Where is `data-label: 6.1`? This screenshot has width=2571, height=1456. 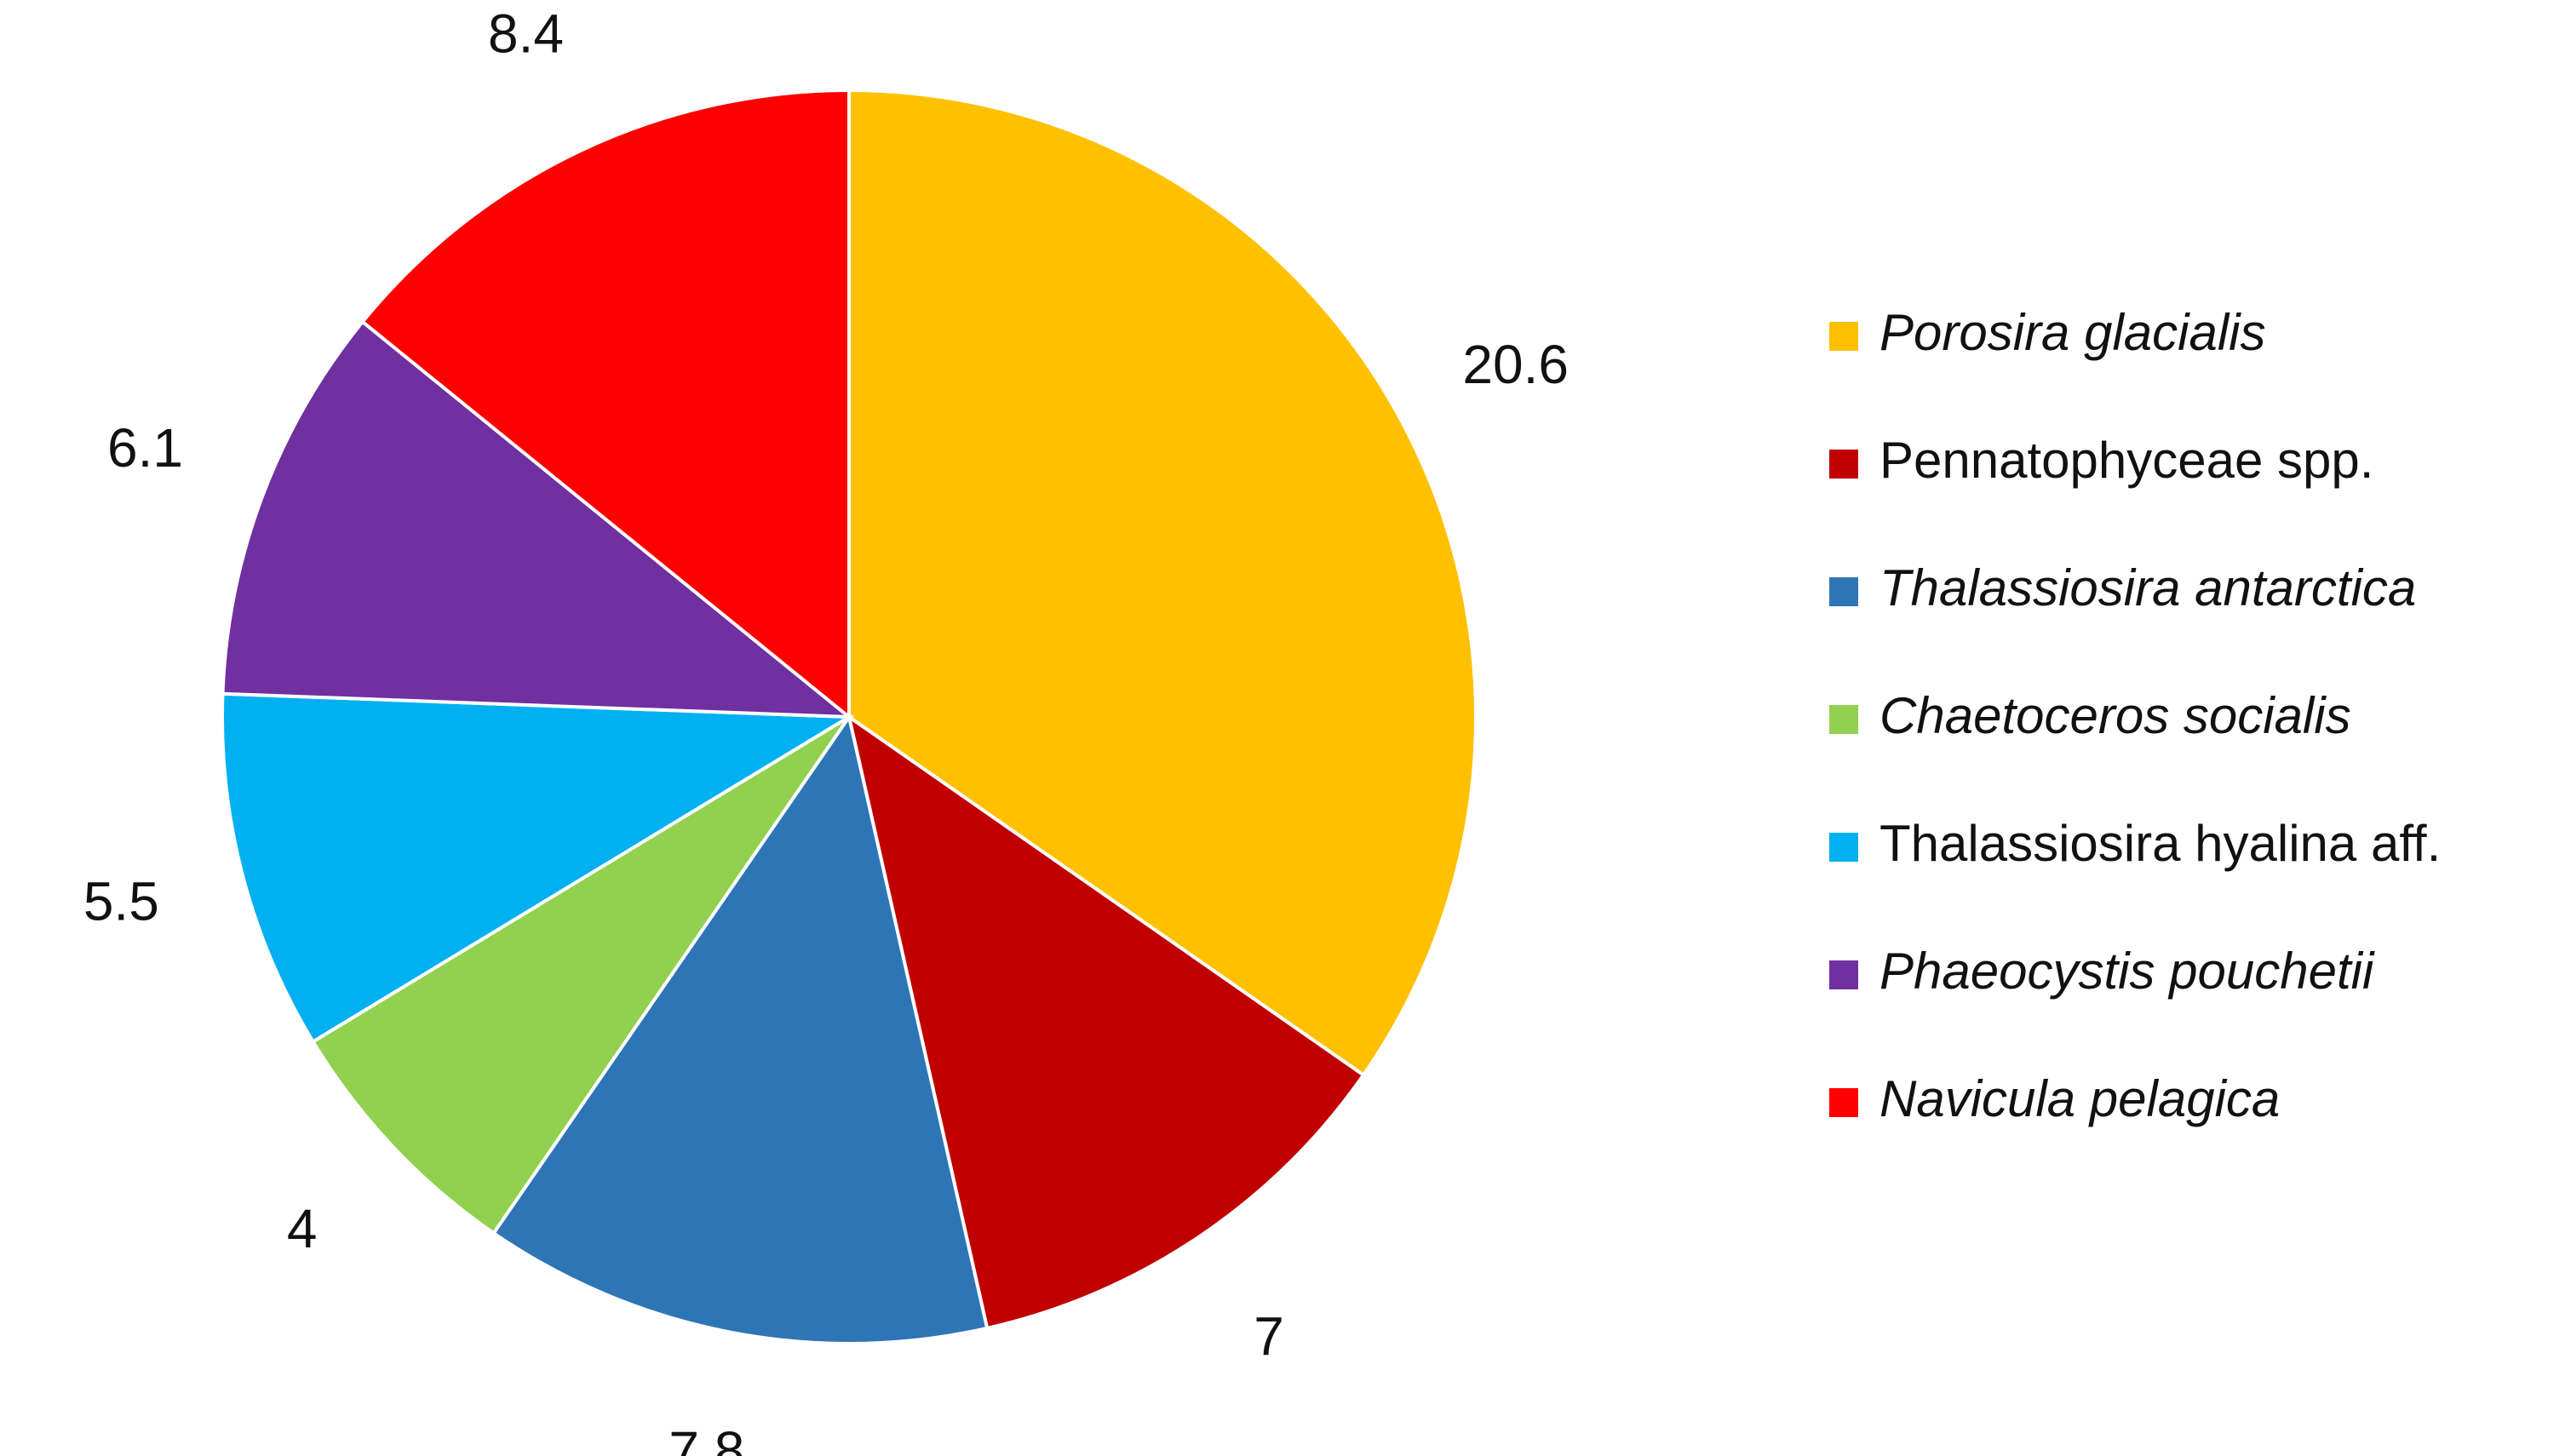 data-label: 6.1 is located at coordinates (145, 448).